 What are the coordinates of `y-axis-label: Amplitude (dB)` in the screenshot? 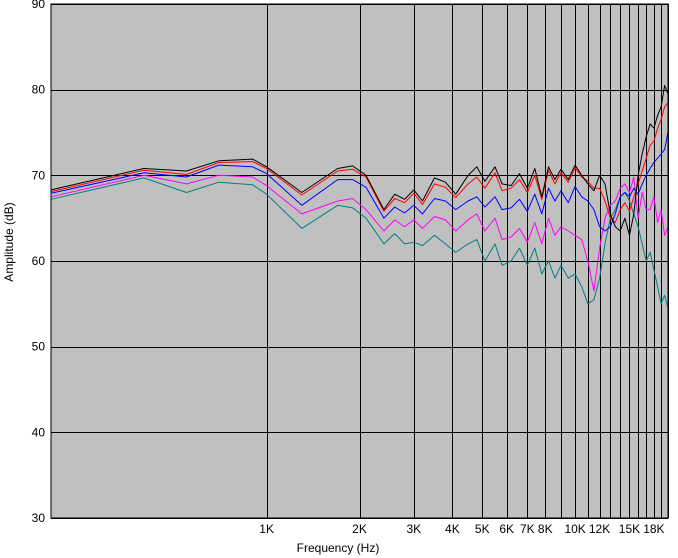 It's located at (9, 241).